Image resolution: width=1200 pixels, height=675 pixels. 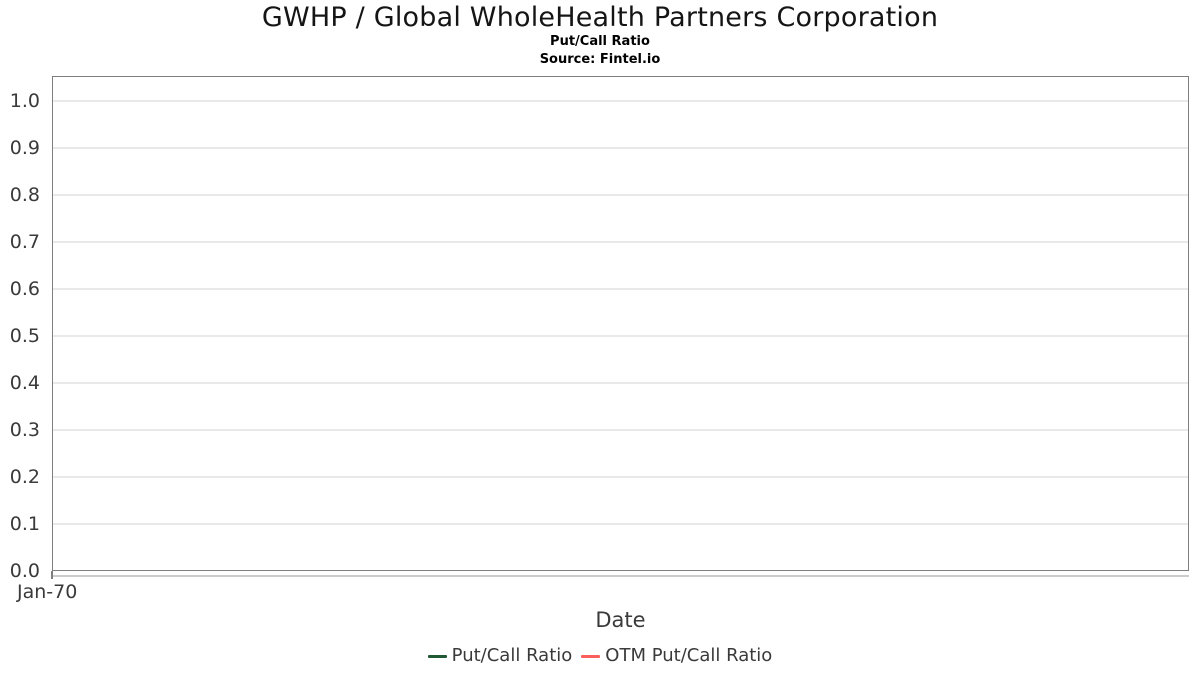 I want to click on y-axis-tick-label: 0.7, so click(x=24, y=242).